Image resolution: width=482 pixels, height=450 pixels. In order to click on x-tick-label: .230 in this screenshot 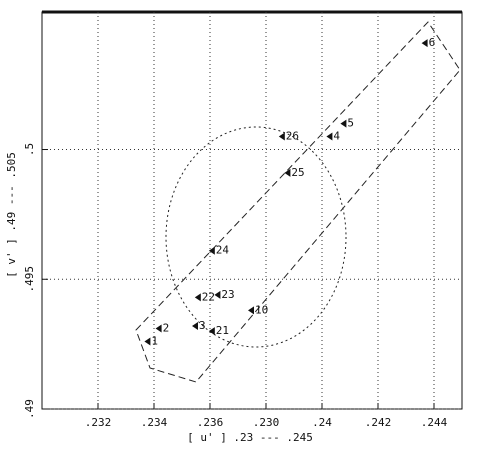, I will do `click(266, 422)`.